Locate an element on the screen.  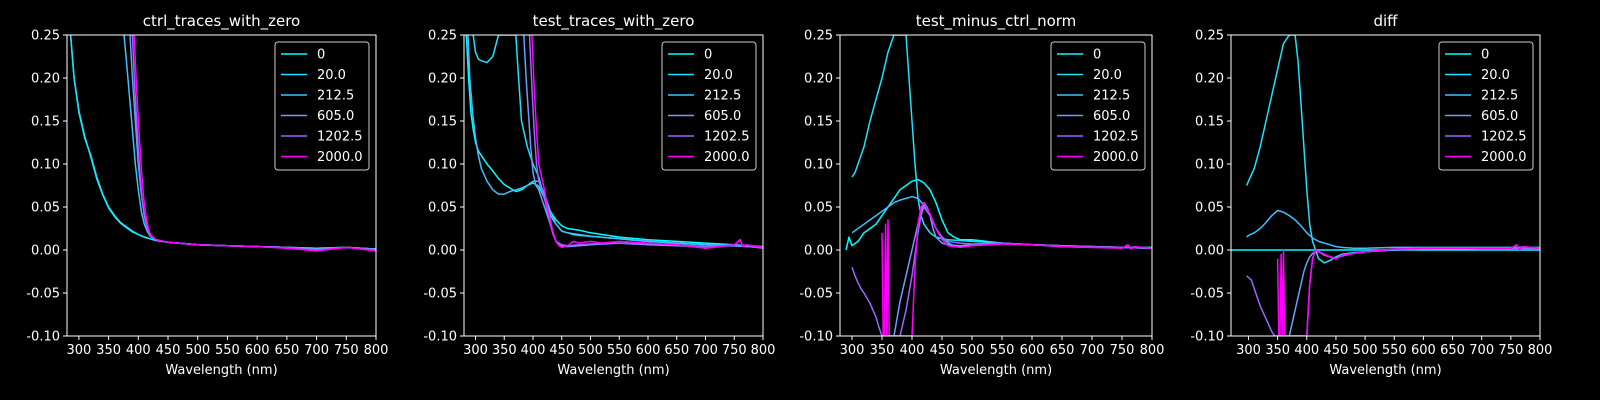
series-line-1202.5 is located at coordinates (1393, 291).